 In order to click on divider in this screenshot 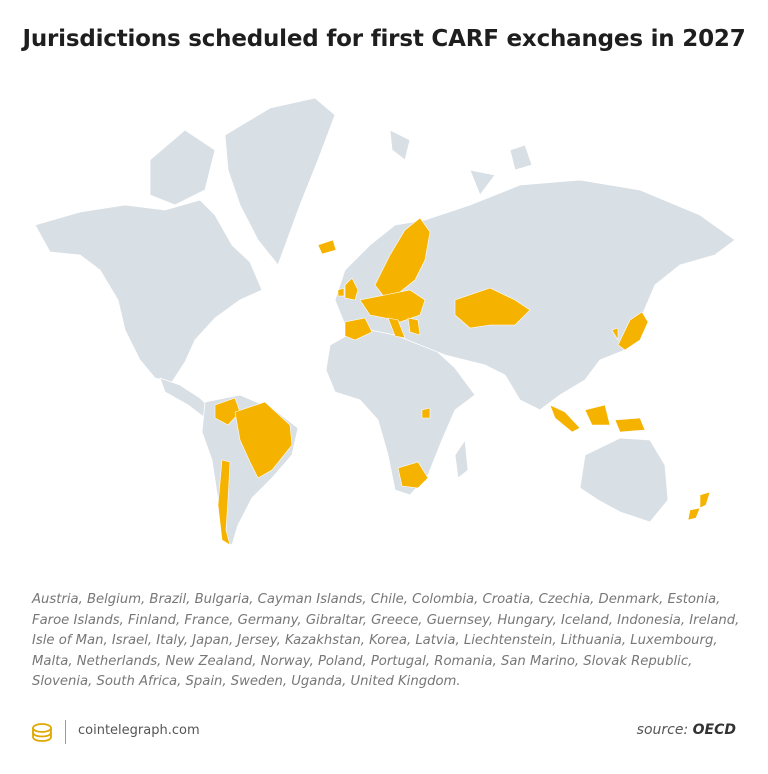, I will do `click(65, 732)`.